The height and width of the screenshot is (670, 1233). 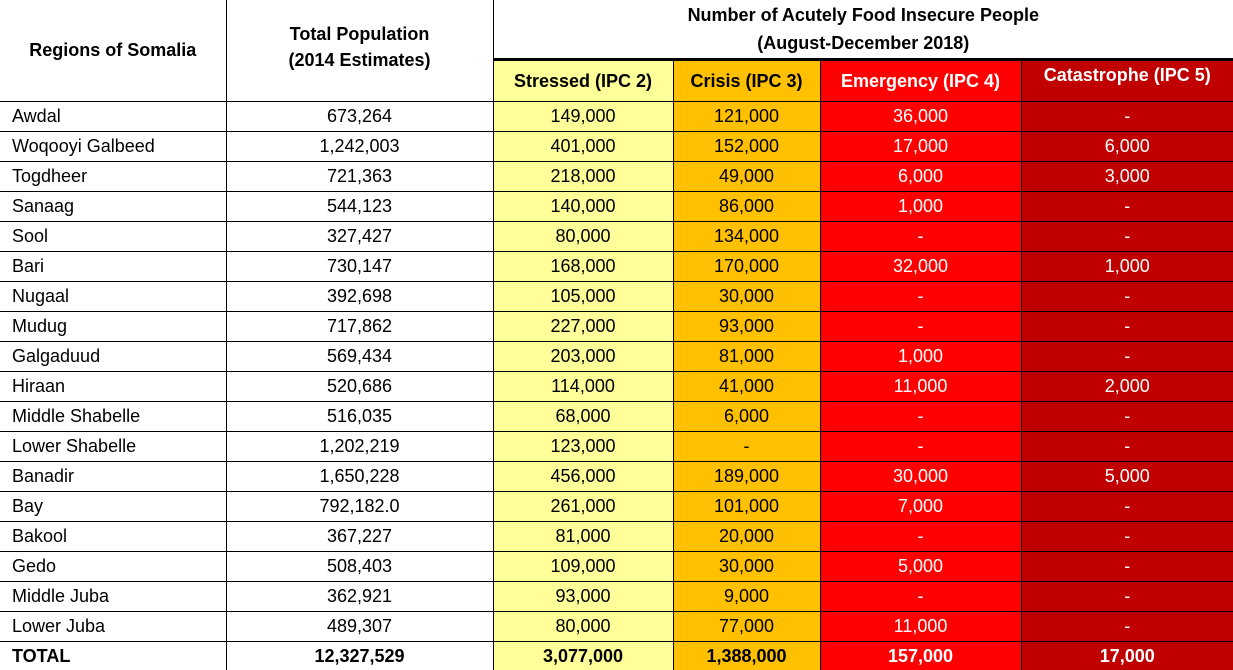 I want to click on header-ipc4: Emergency (IPC 4), so click(x=920, y=81).